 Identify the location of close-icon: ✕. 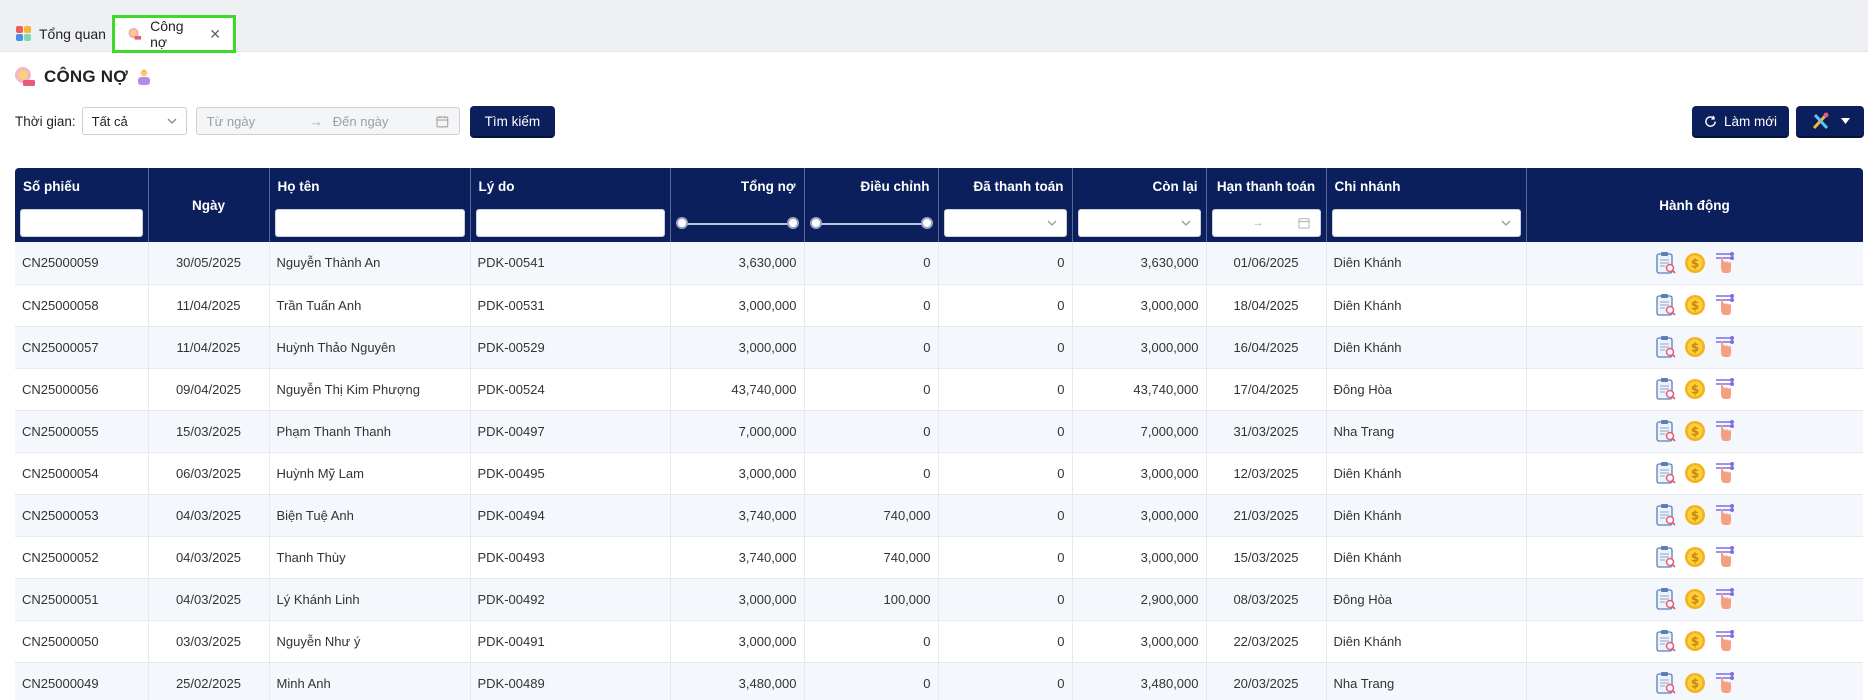
(215, 33).